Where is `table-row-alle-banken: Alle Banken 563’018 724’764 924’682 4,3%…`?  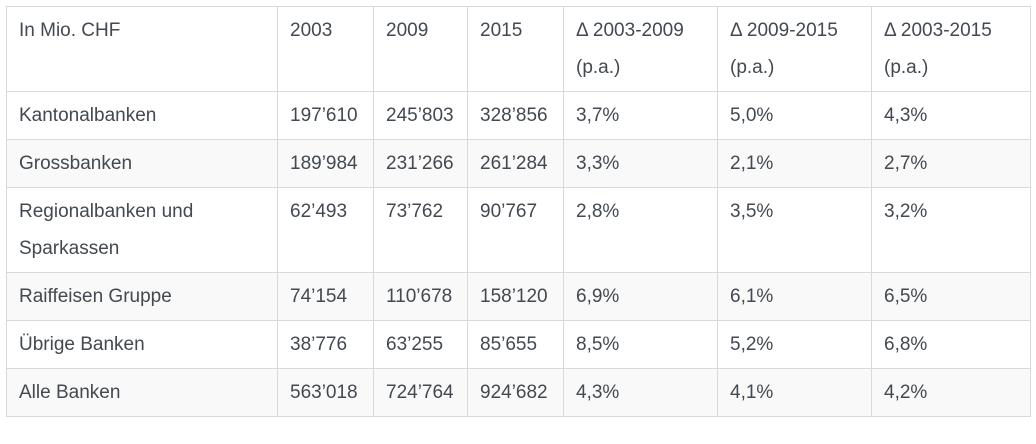 table-row-alle-banken: Alle Banken 563’018 724’764 924’682 4,3%… is located at coordinates (518, 392).